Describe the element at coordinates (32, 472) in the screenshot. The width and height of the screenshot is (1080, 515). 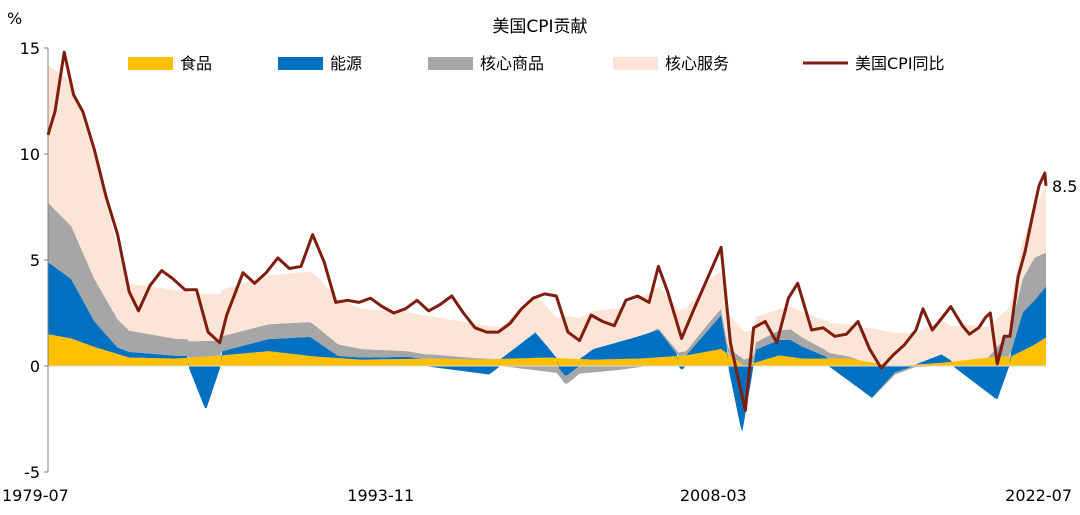
I see `y-tick-label: -5` at that location.